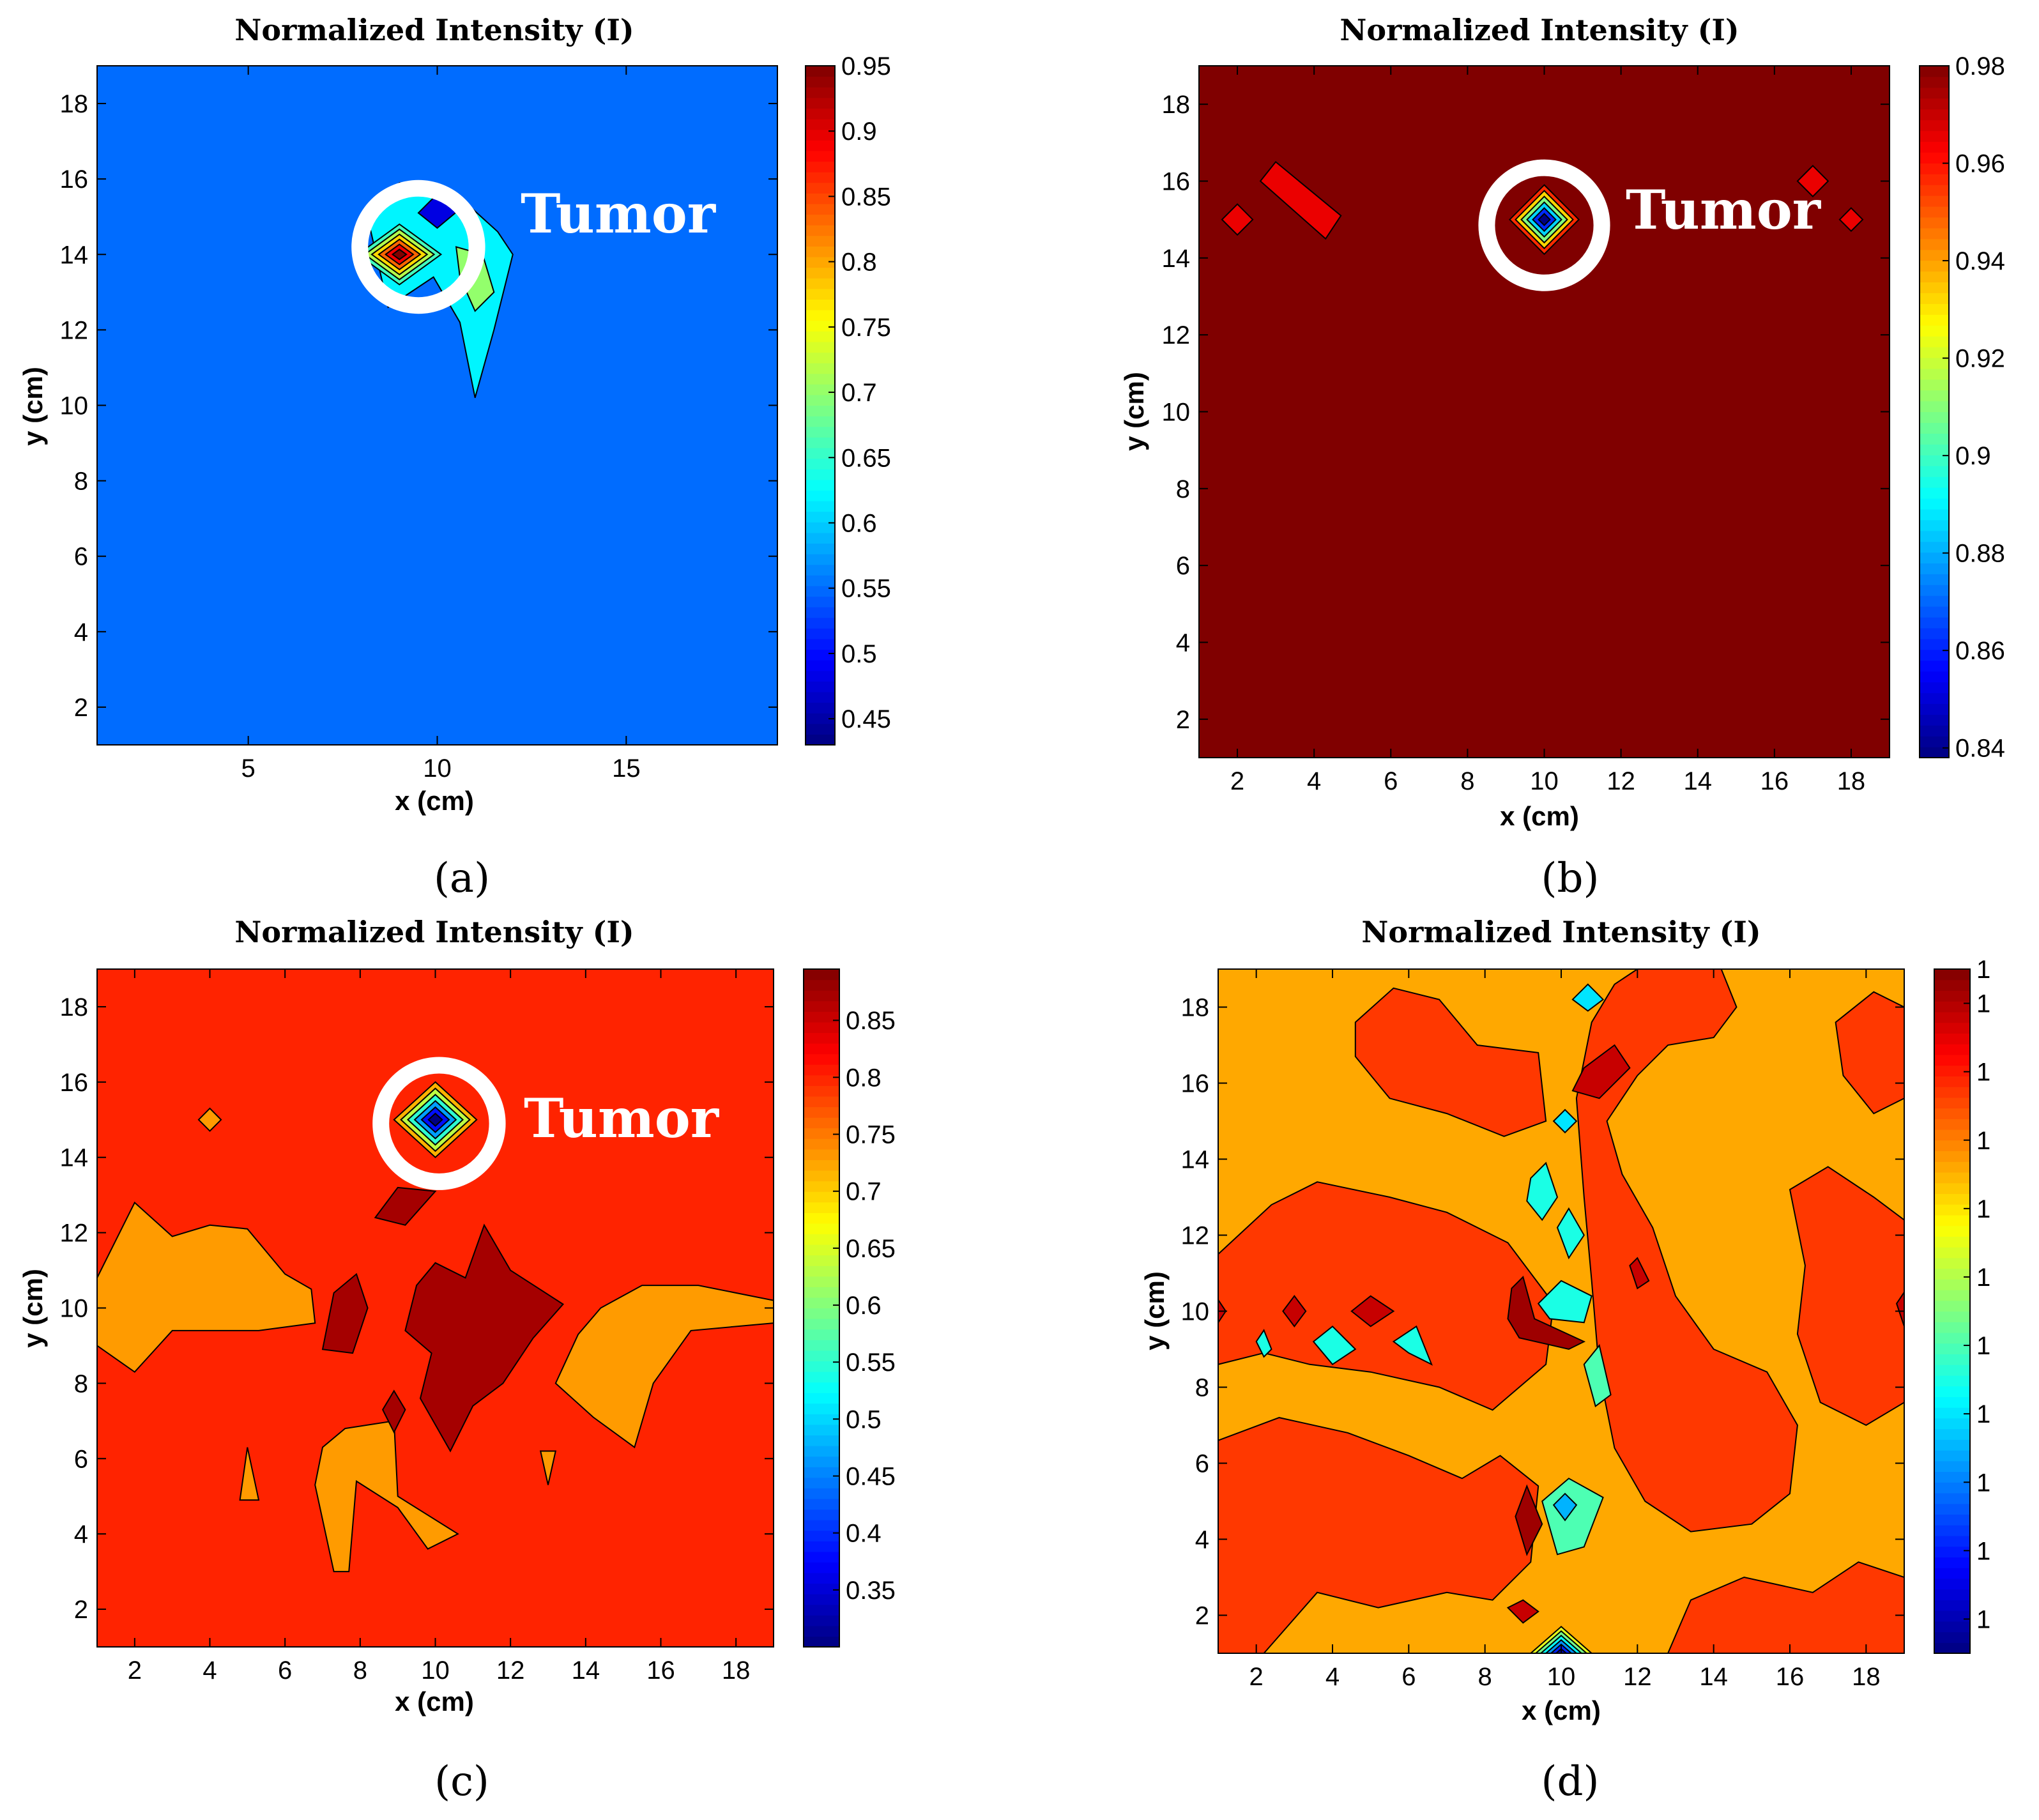 This screenshot has height=1820, width=2039. What do you see at coordinates (285, 1670) in the screenshot?
I see `panel-c-x-tick-label: 6` at bounding box center [285, 1670].